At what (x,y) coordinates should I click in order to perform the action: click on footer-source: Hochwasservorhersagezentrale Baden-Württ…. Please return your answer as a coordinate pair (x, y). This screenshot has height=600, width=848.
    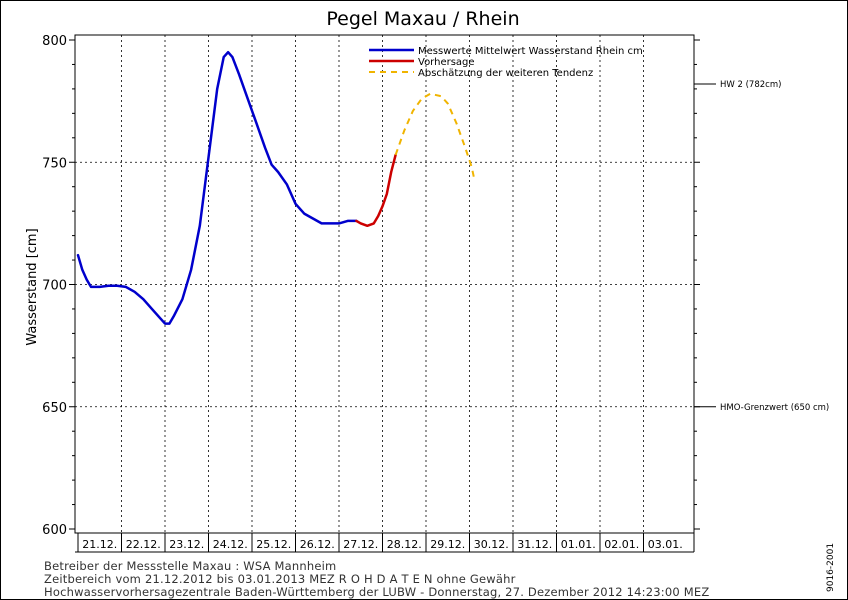
    Looking at the image, I should click on (377, 592).